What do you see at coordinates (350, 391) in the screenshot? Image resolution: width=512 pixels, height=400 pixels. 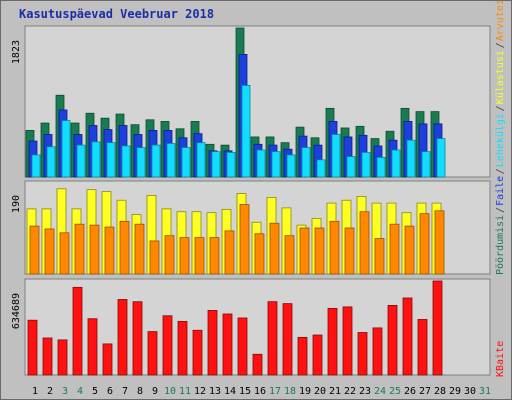 I see `x-tick-label-22: 22` at bounding box center [350, 391].